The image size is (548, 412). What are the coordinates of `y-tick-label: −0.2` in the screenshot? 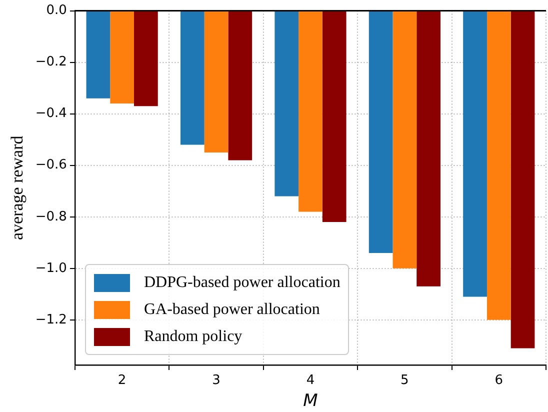 It's located at (51, 62).